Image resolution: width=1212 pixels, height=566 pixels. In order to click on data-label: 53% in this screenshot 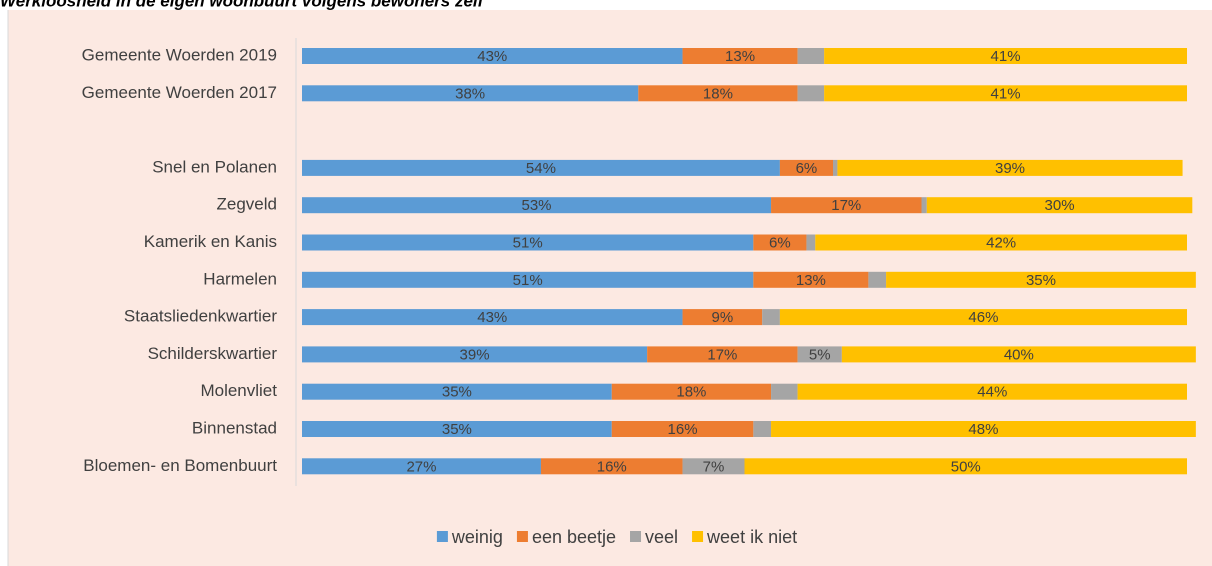, I will do `click(537, 205)`.